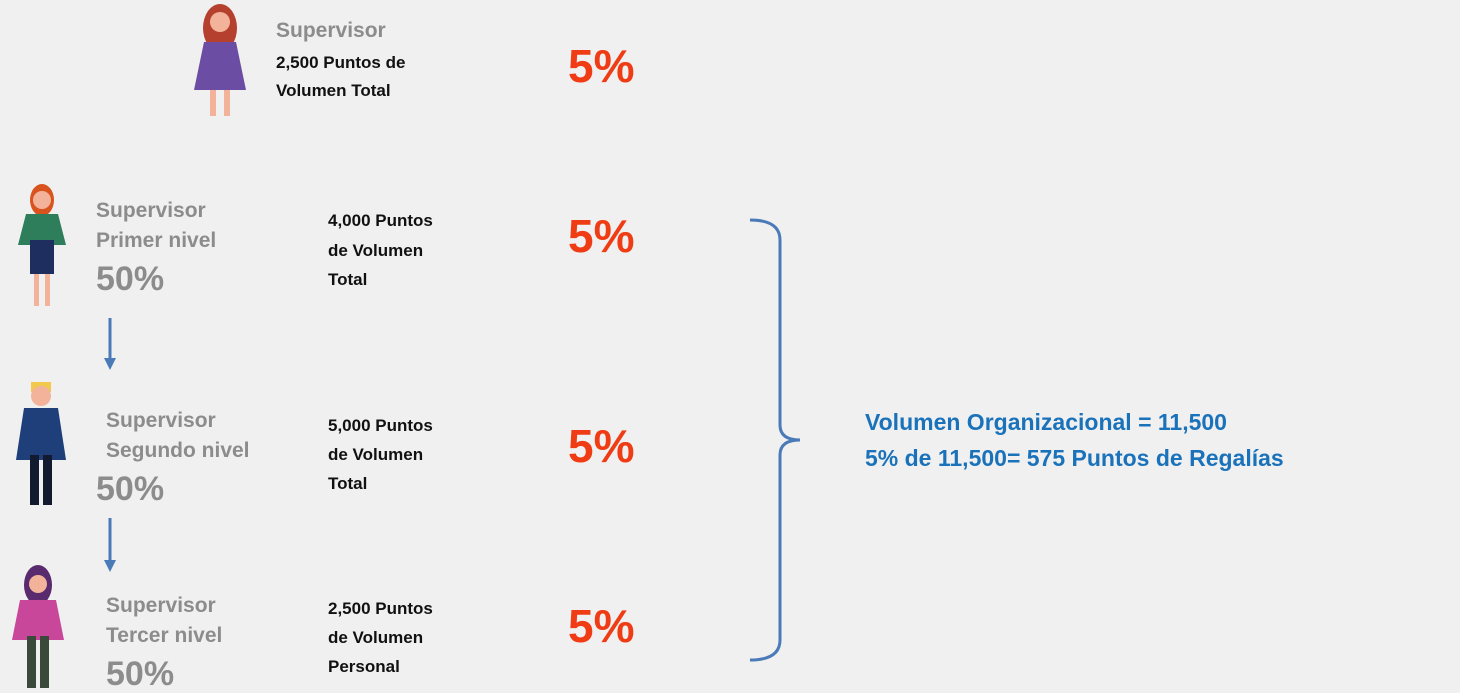 The image size is (1460, 693). I want to click on points: Personal, so click(364, 666).